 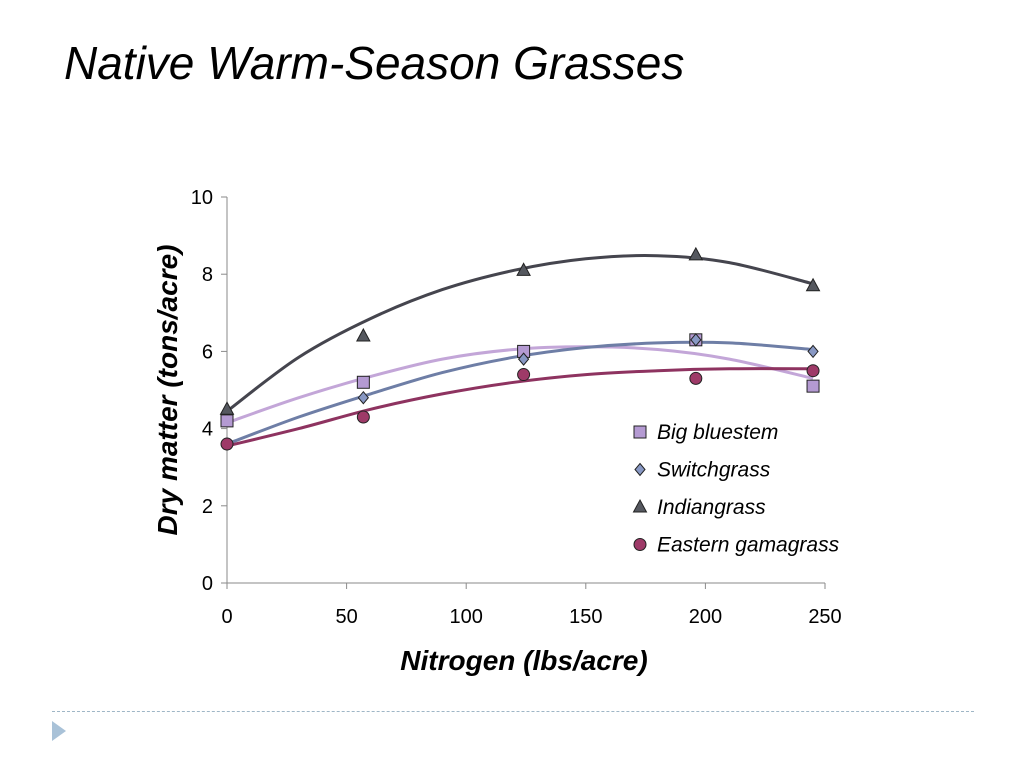 I want to click on y-tick-label: 8, so click(x=207, y=275).